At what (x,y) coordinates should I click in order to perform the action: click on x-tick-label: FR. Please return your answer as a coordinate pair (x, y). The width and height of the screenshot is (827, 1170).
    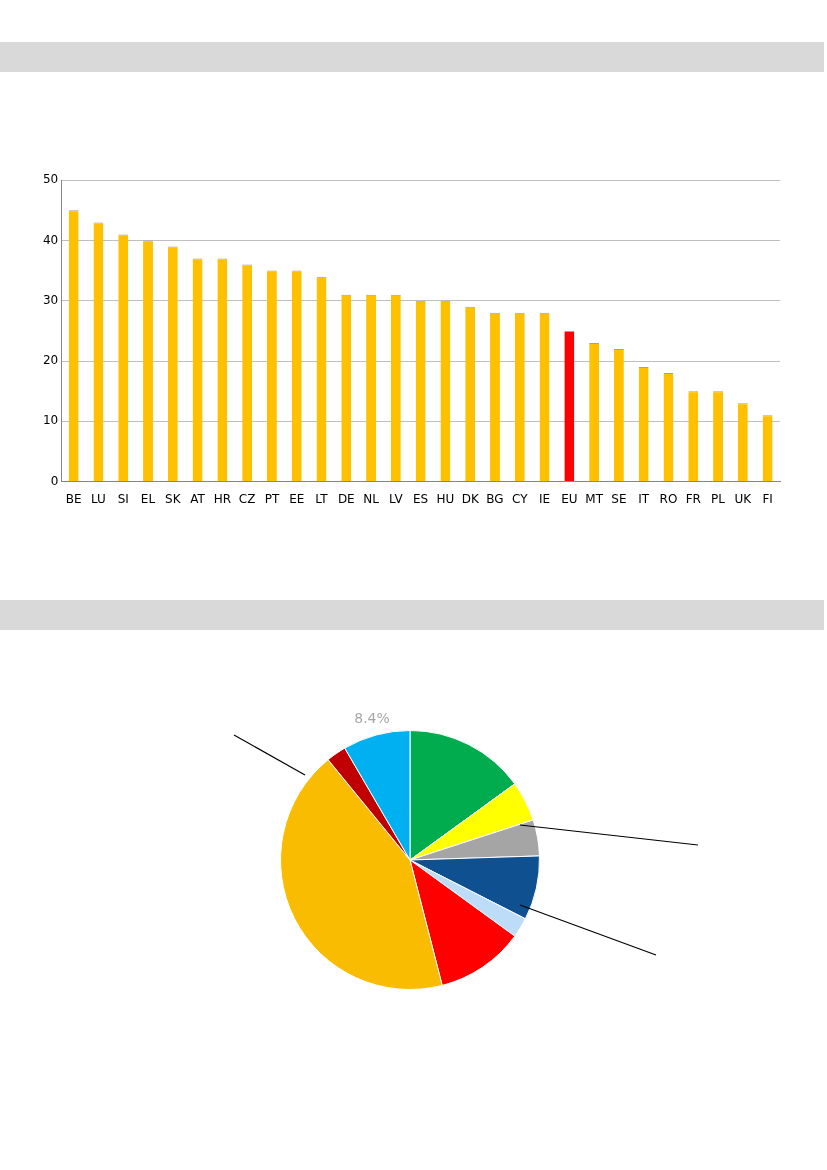
    Looking at the image, I should click on (693, 498).